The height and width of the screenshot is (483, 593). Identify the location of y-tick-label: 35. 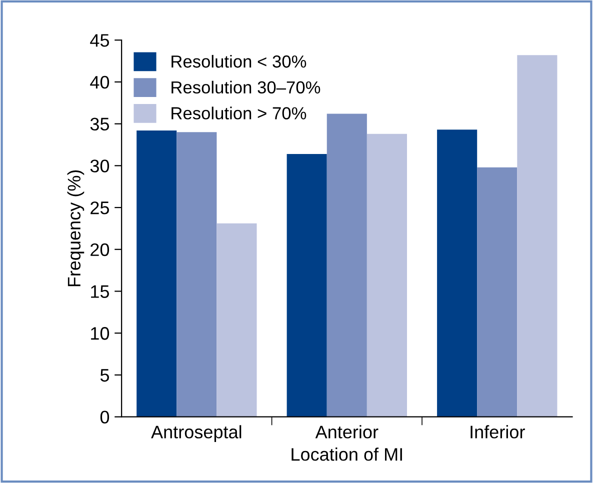
(100, 124).